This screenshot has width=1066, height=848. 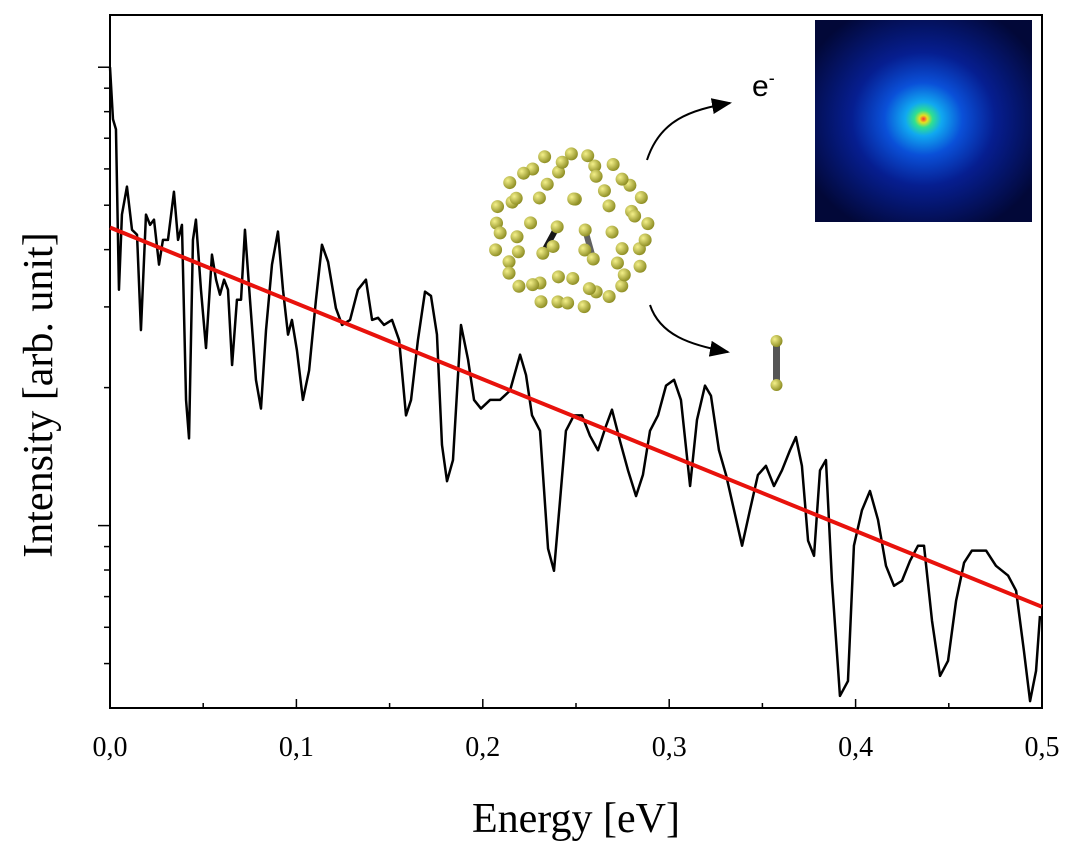 I want to click on x-tick-label: 0,0, so click(x=110, y=747).